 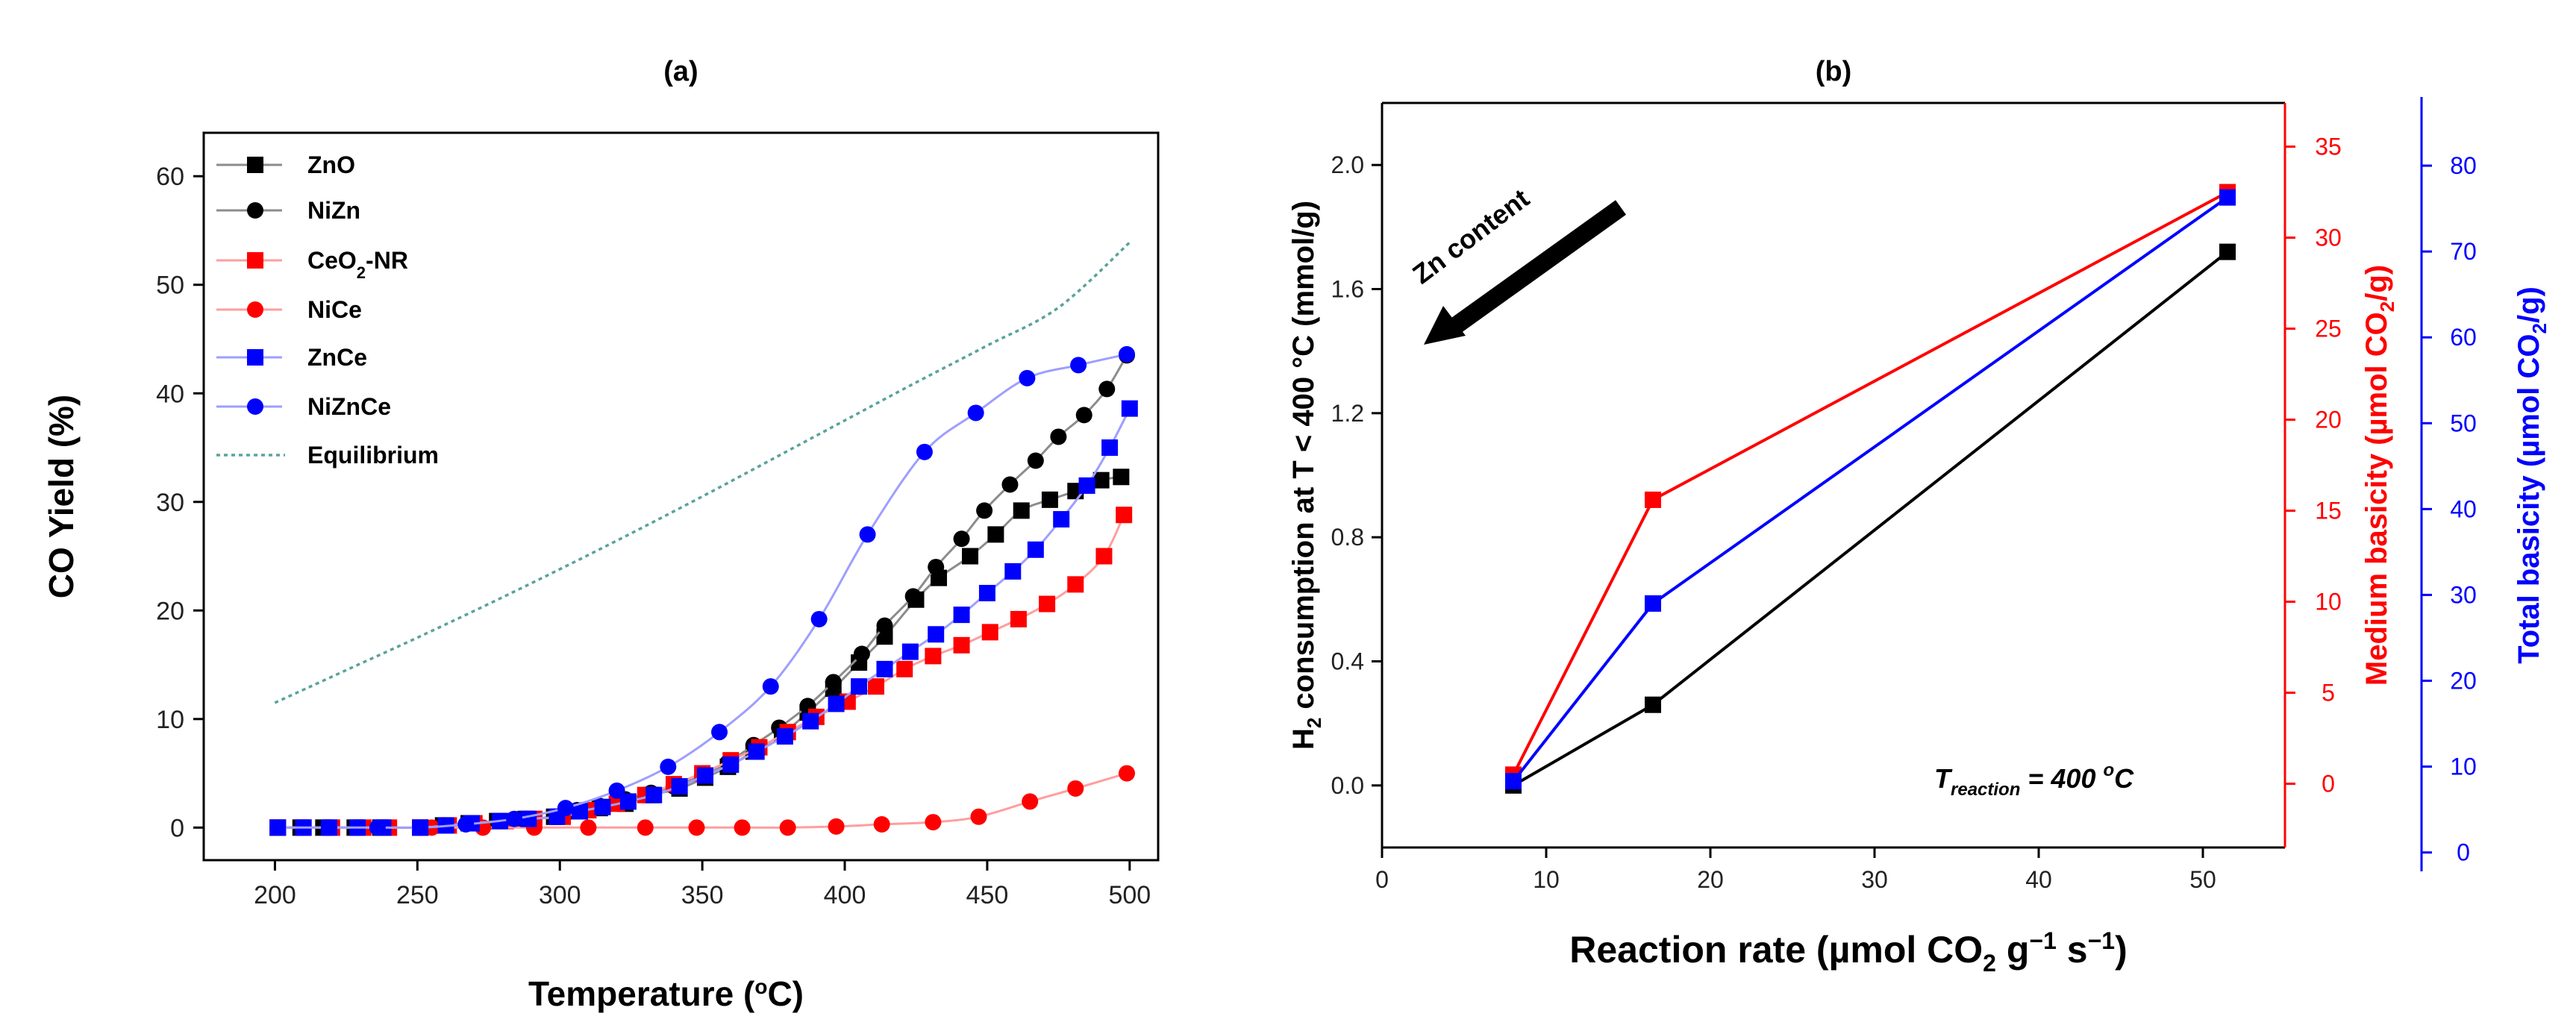 I want to click on legend-marker-nizn, so click(x=255, y=210).